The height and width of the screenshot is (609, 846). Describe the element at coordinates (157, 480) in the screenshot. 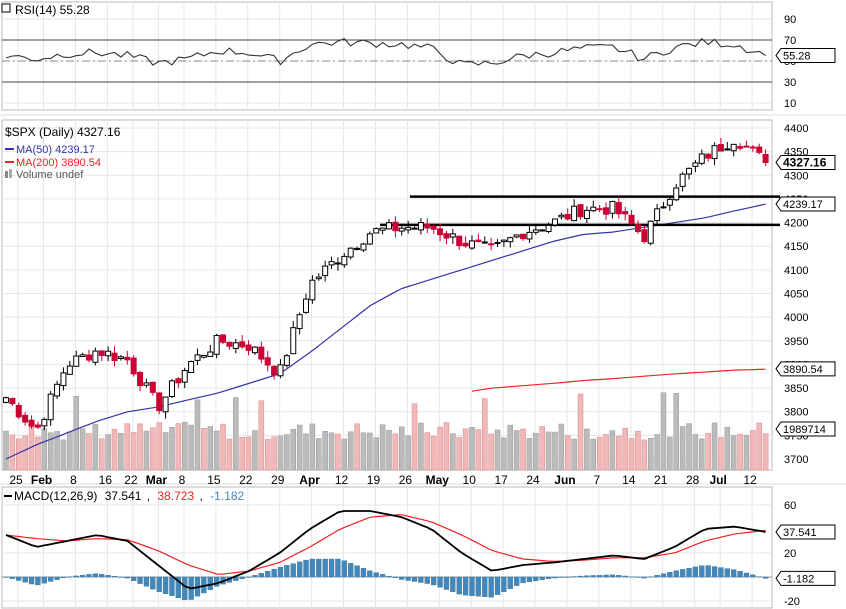

I see `x-axis-label: Mar` at that location.